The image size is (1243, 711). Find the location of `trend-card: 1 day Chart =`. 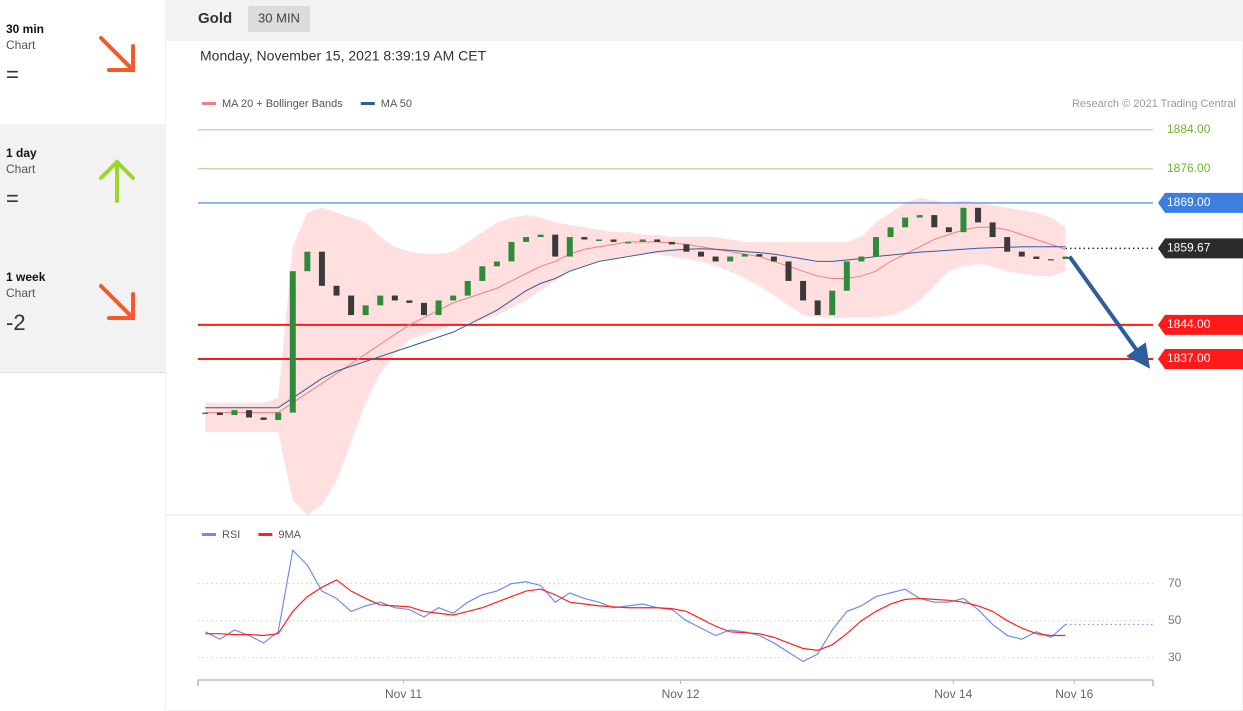

trend-card: 1 day Chart = is located at coordinates (82, 186).